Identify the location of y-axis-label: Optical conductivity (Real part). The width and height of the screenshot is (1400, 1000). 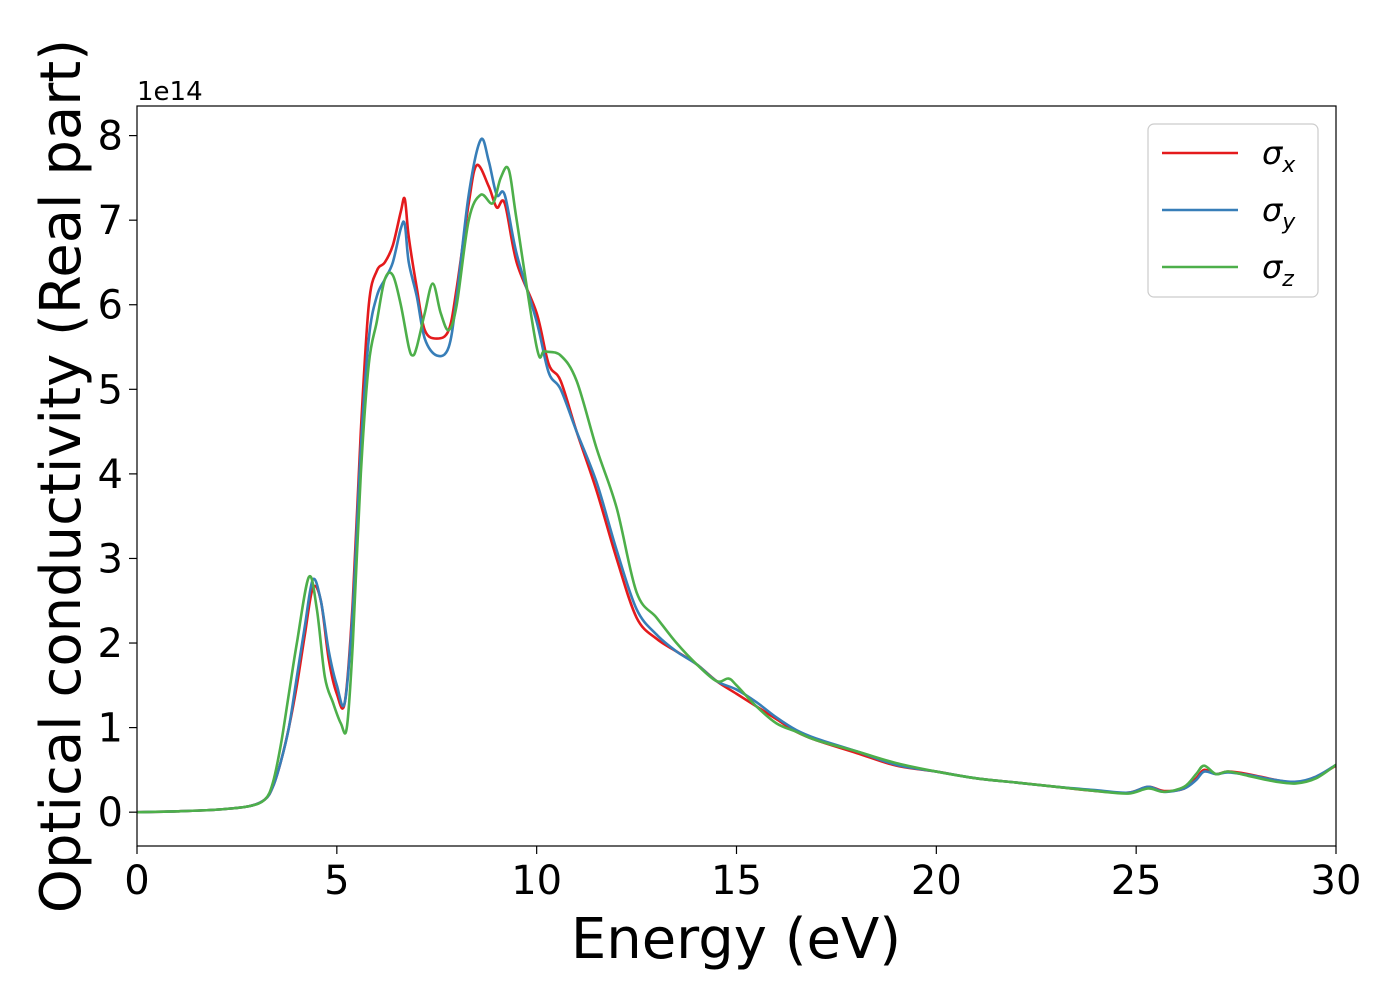
(61, 476).